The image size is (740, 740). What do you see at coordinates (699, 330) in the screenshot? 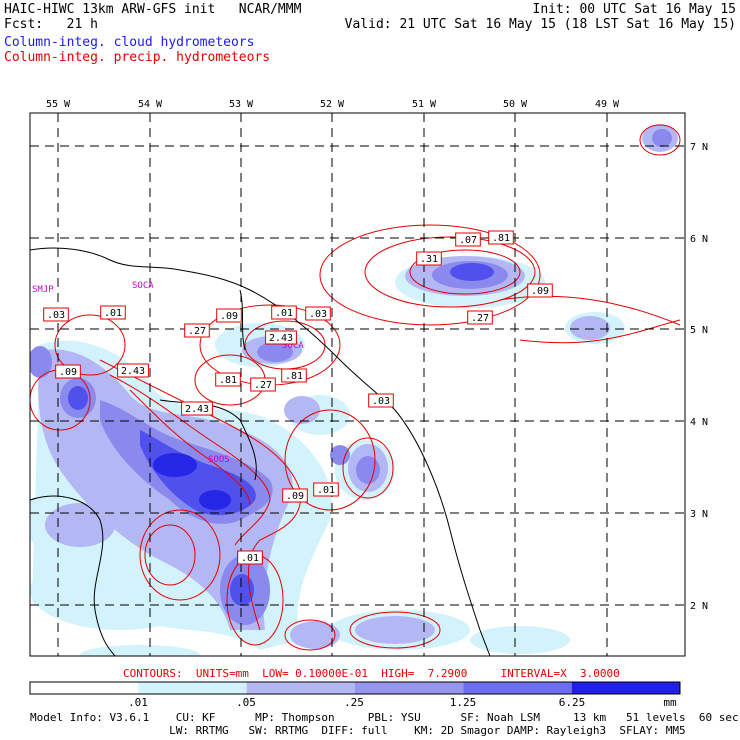
I see `lat-label: 5 N` at bounding box center [699, 330].